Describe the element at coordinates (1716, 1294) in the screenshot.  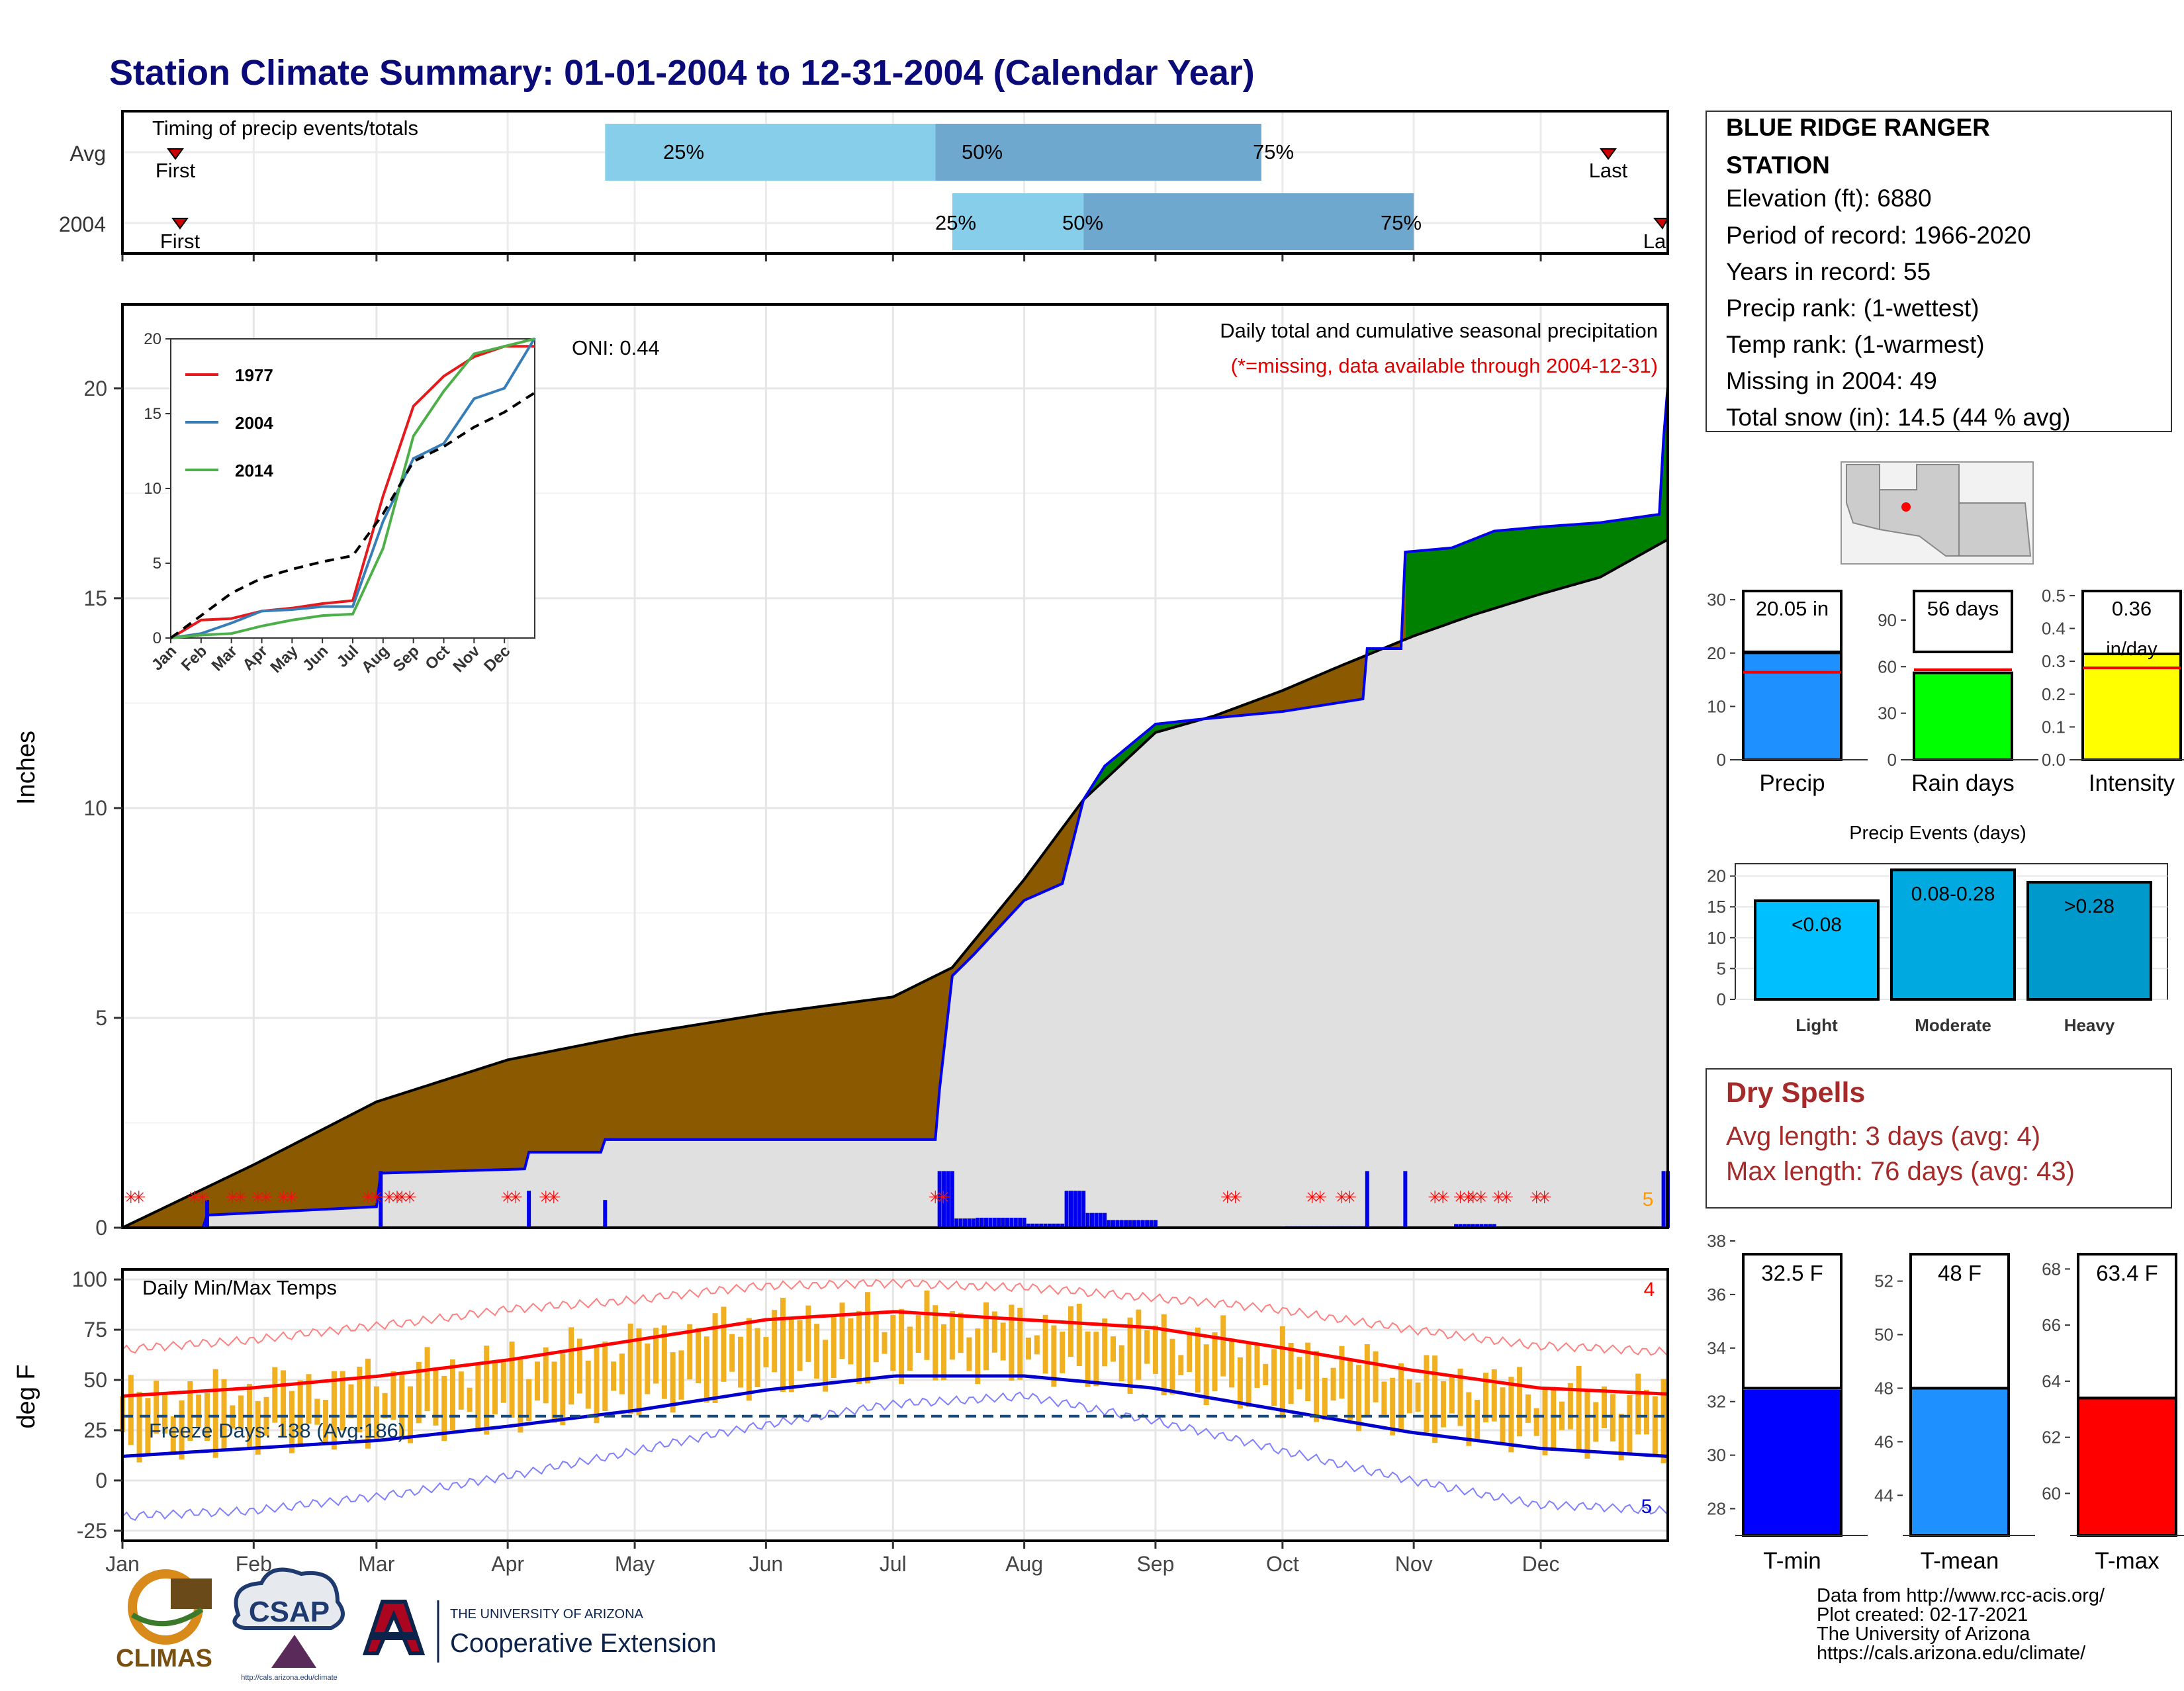
I see `temp-summary-tmin-tick-label: 36` at that location.